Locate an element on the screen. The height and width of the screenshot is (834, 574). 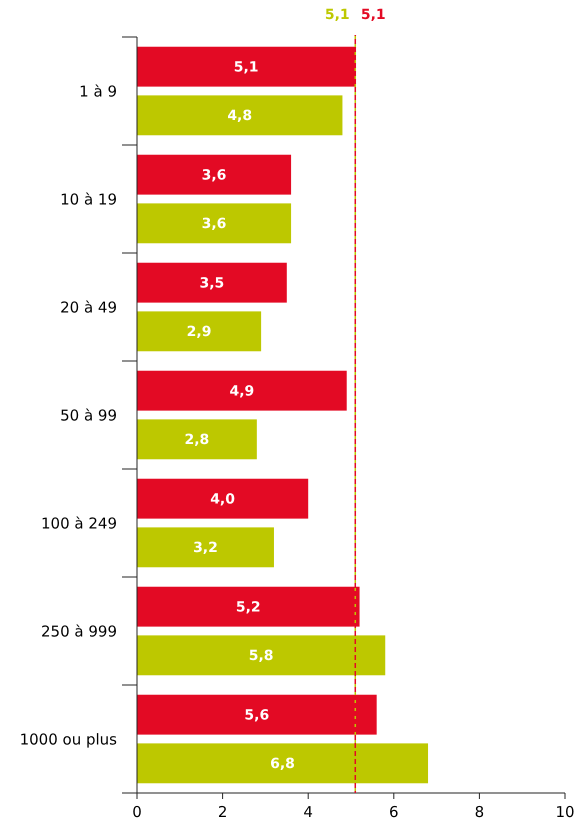
data-label: 5,8 is located at coordinates (261, 656).